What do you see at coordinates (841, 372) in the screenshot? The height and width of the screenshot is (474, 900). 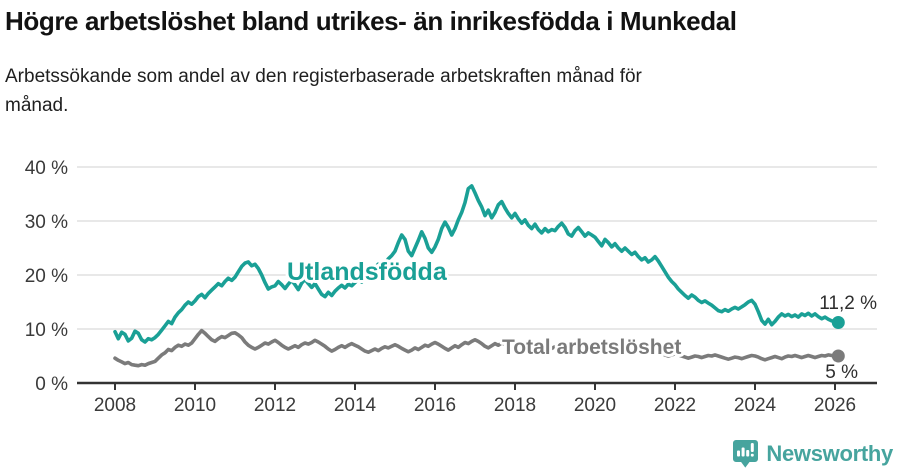 I see `end-value-label-total: 5 %` at bounding box center [841, 372].